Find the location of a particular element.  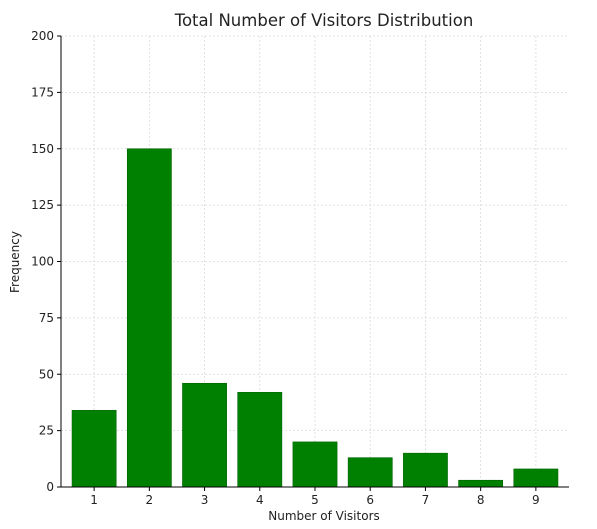

y-tick-label: 0 is located at coordinates (50, 487).